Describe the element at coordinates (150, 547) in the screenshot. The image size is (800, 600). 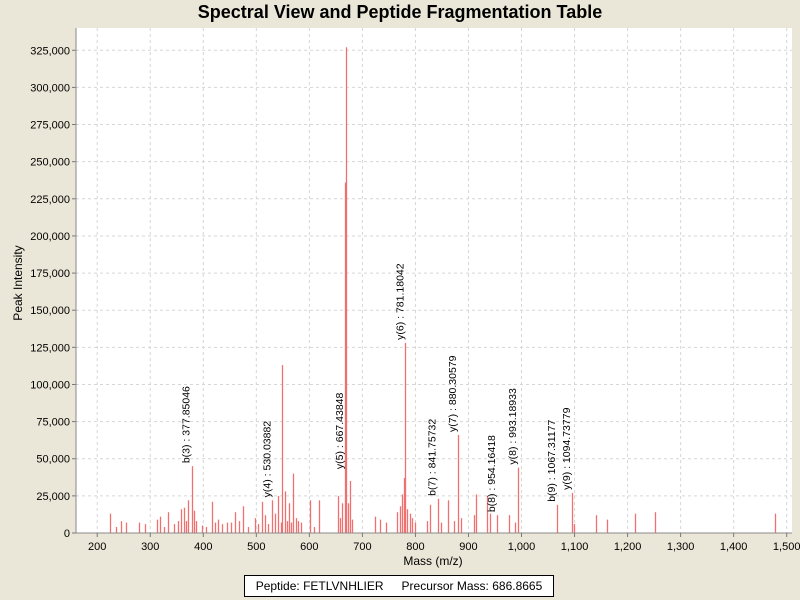
I see `x-tick-label: 300` at that location.